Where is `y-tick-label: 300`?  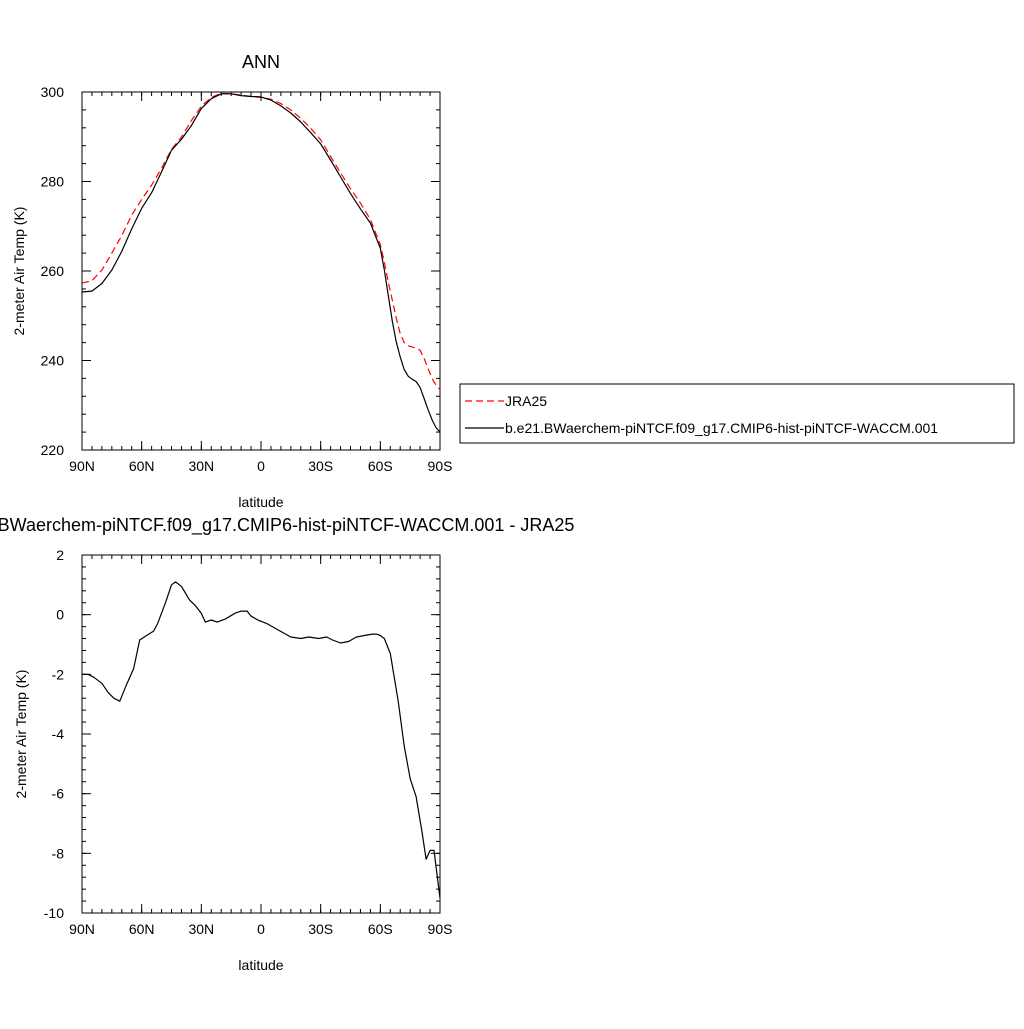 y-tick-label: 300 is located at coordinates (53, 92).